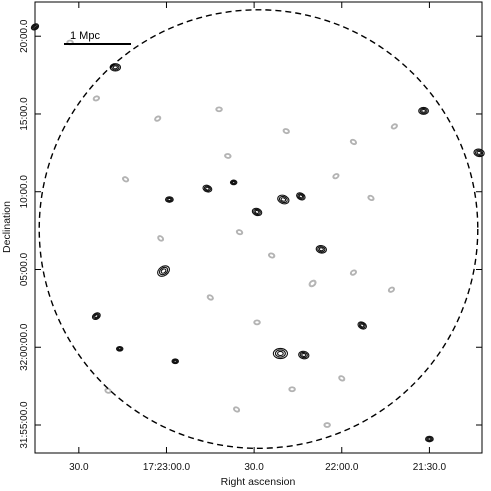 Image resolution: width=491 pixels, height=491 pixels. Describe the element at coordinates (167, 467) in the screenshot. I see `x-tick-label: 17:23:00.0` at that location.